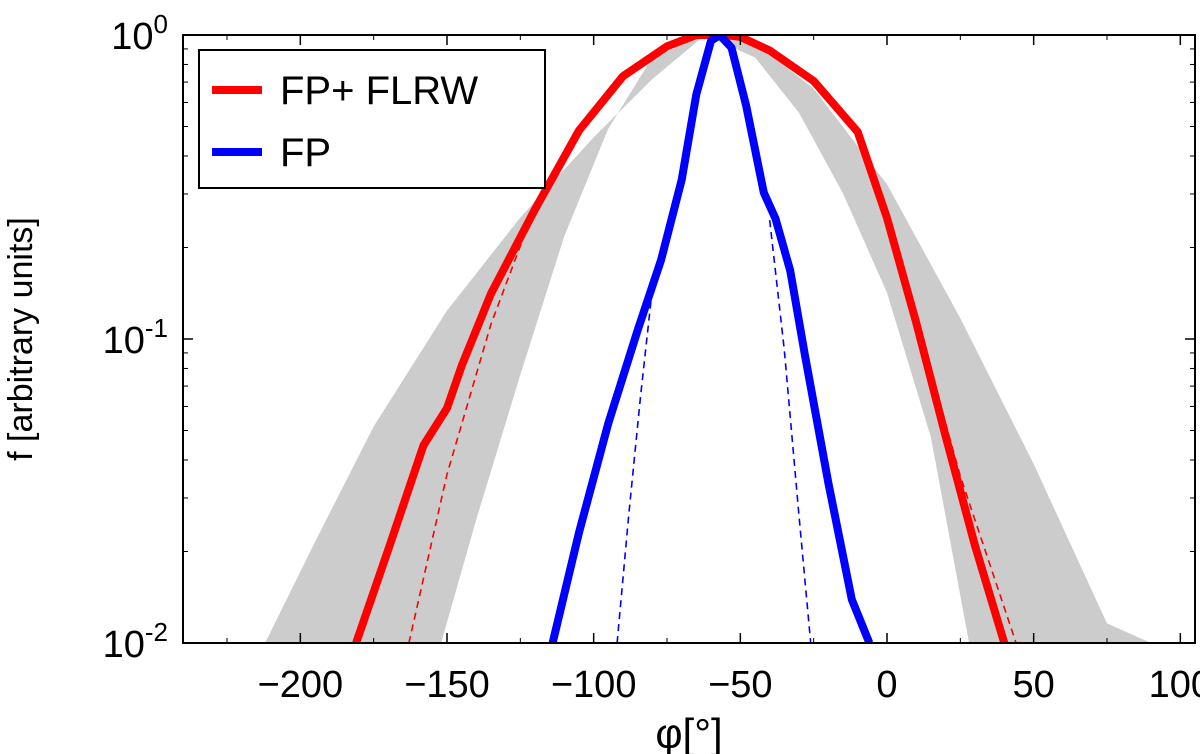 The image size is (1200, 754). I want to click on y-tick-label: 10⁻¹, so click(135, 337).